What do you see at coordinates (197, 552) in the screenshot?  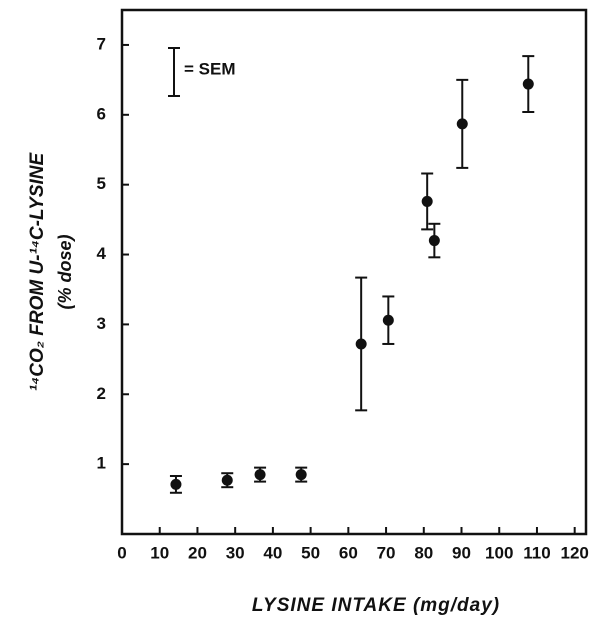 I see `x-tick-label: 20` at bounding box center [197, 552].